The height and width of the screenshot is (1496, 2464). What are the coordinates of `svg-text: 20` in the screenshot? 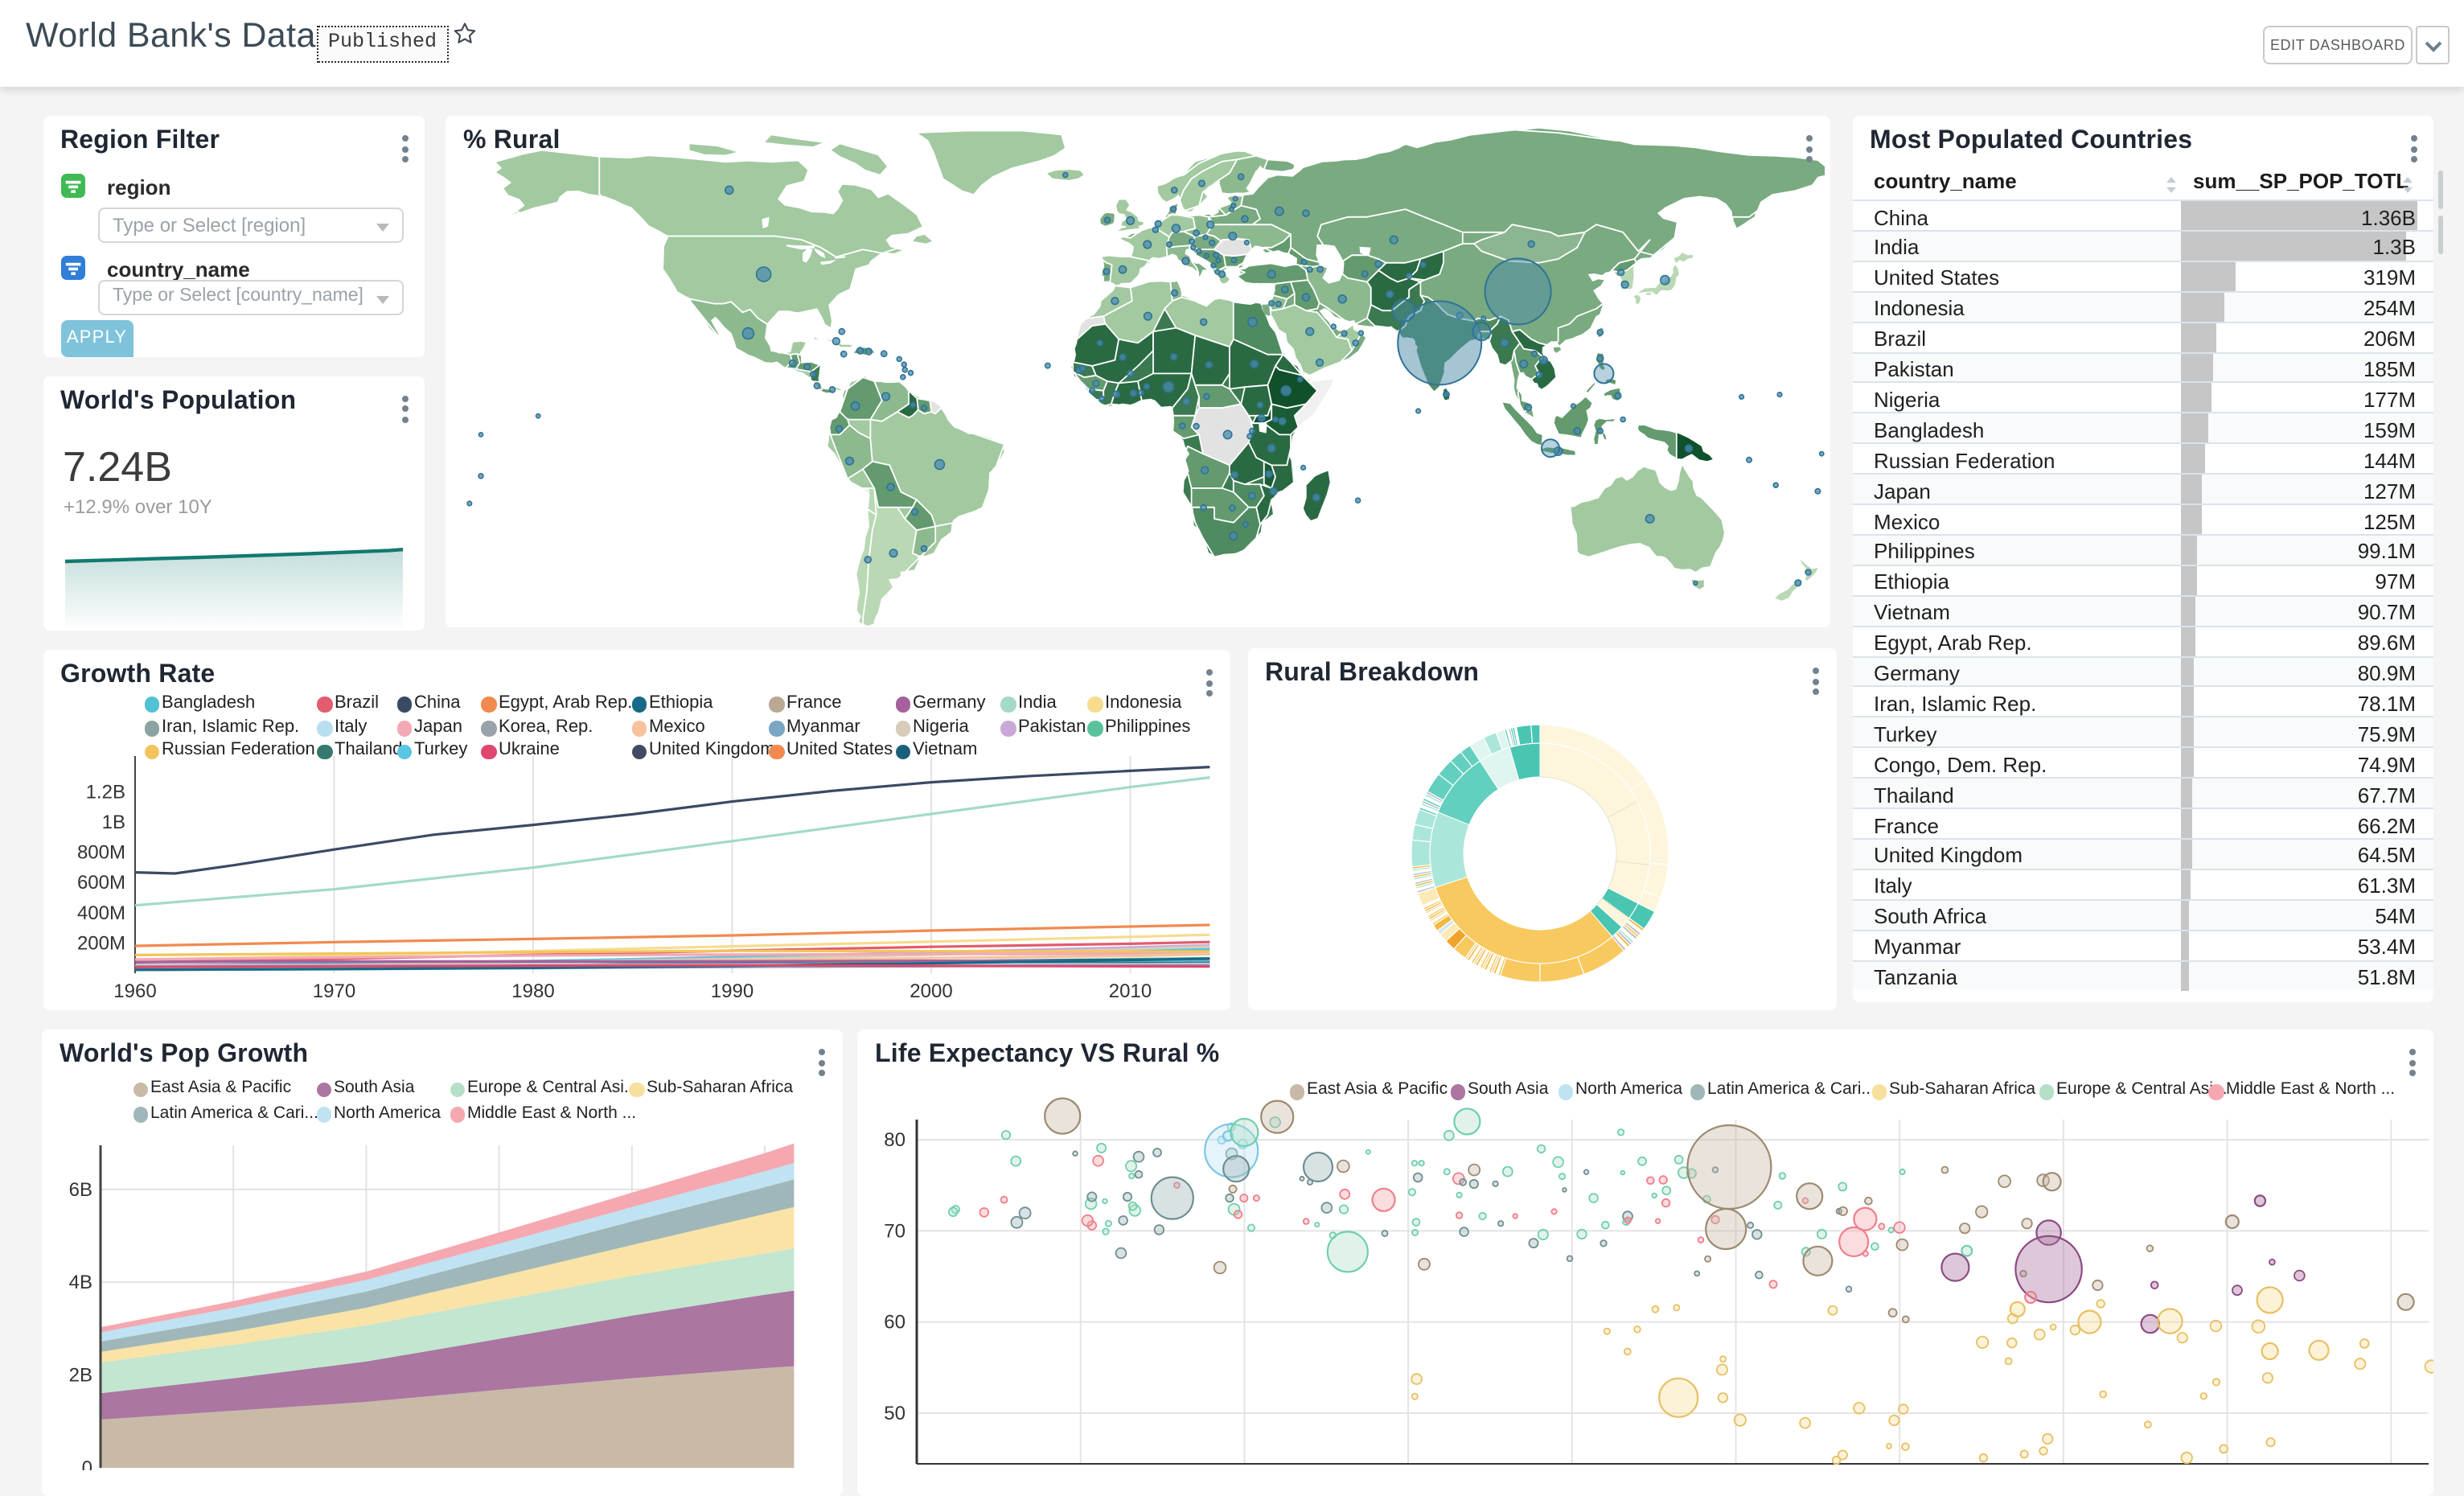 It's located at (1244, 1469).